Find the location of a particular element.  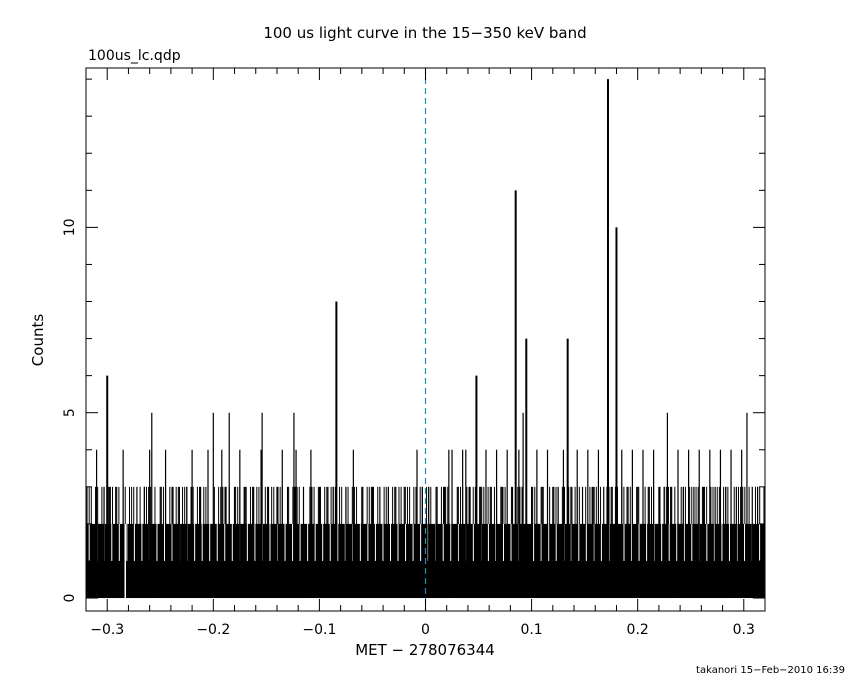

file-label: 100us_lc.qdp is located at coordinates (134, 56).